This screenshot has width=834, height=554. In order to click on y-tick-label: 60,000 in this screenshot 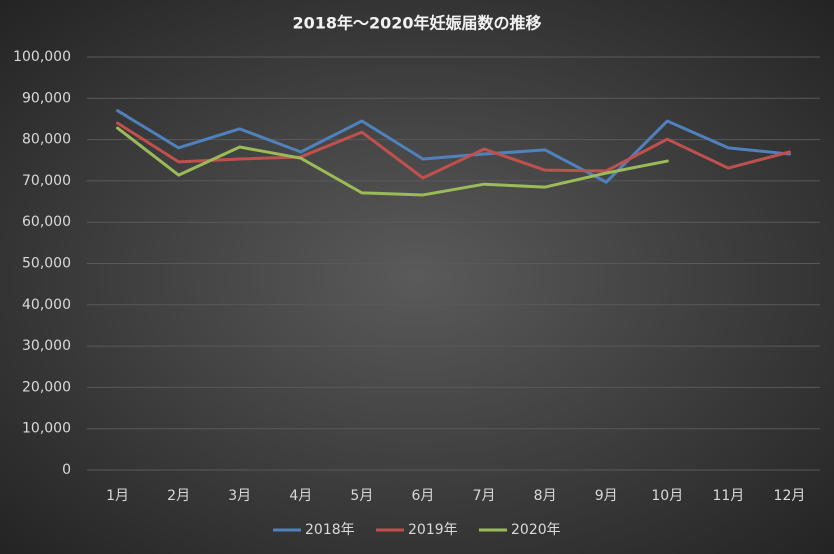, I will do `click(46, 222)`.